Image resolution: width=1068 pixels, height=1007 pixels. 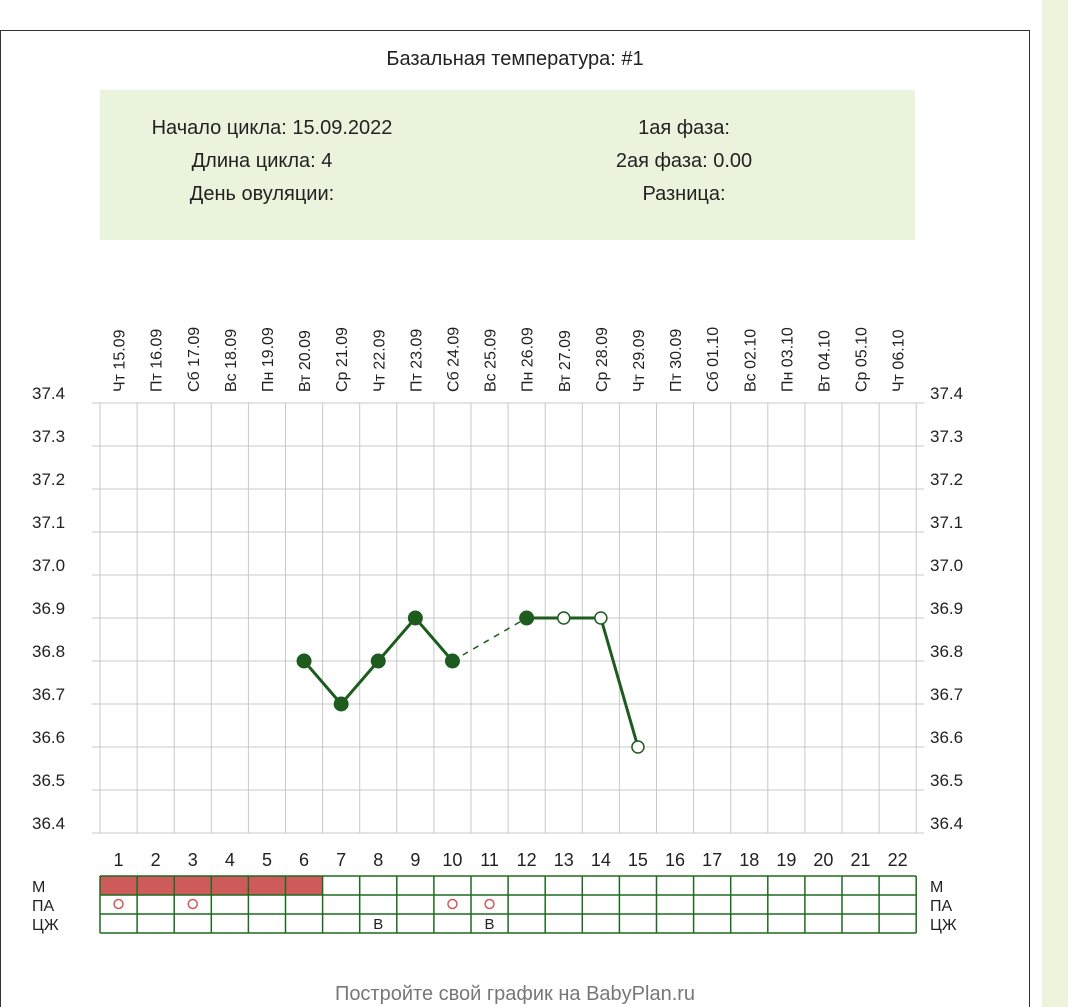 I want to click on date-label: Вс 02.10, so click(x=750, y=360).